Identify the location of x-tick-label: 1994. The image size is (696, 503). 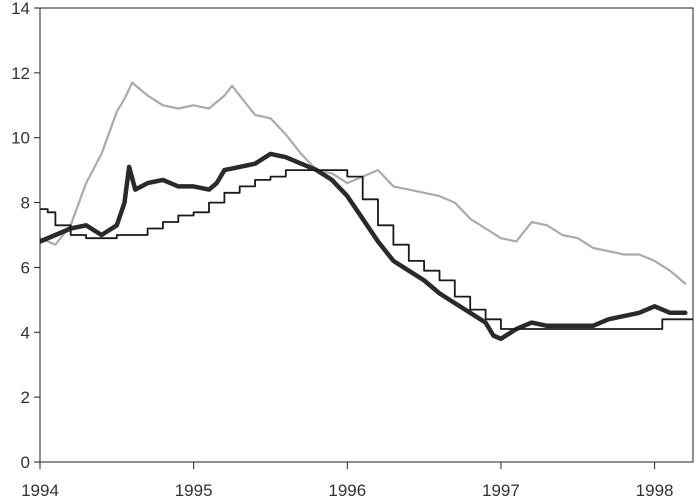
(40, 490).